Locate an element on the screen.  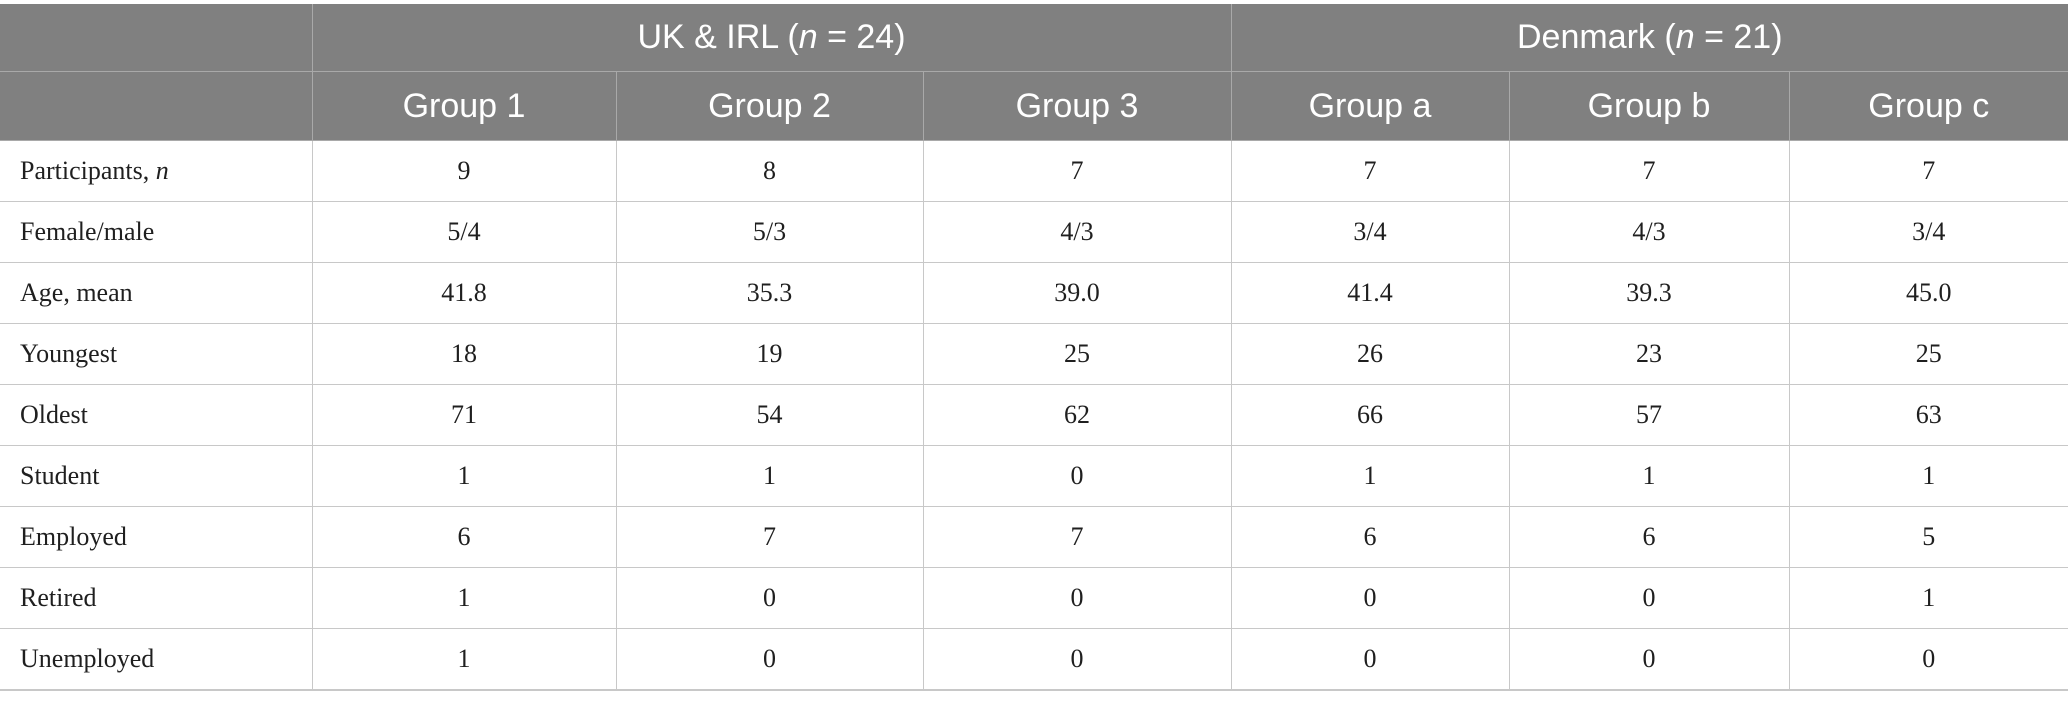
table-cell: 23 is located at coordinates (1649, 354).